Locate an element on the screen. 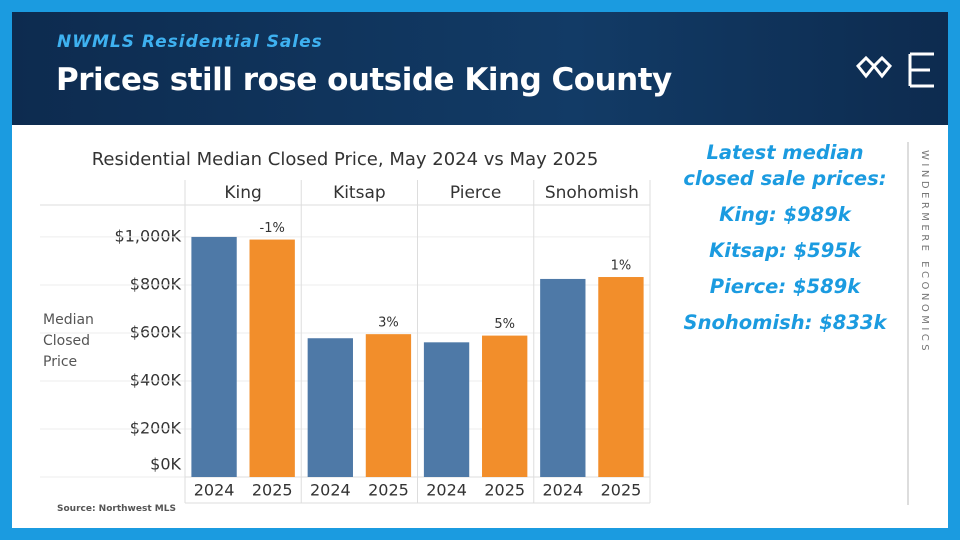 This screenshot has width=960, height=540. y-axis-label: Median Closed Price is located at coordinates (68, 341).